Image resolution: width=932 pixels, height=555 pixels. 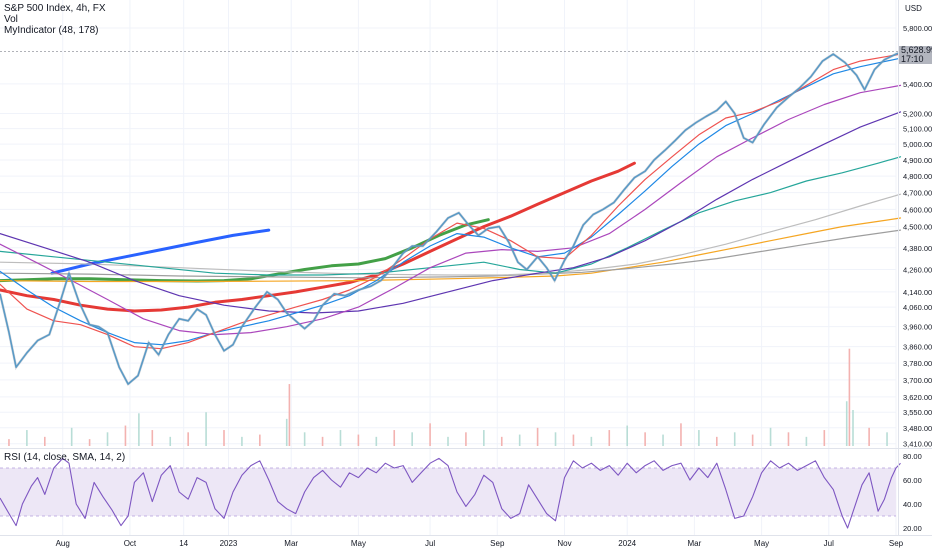 I want to click on rsi-tick-label: 60.00, so click(x=912, y=480).